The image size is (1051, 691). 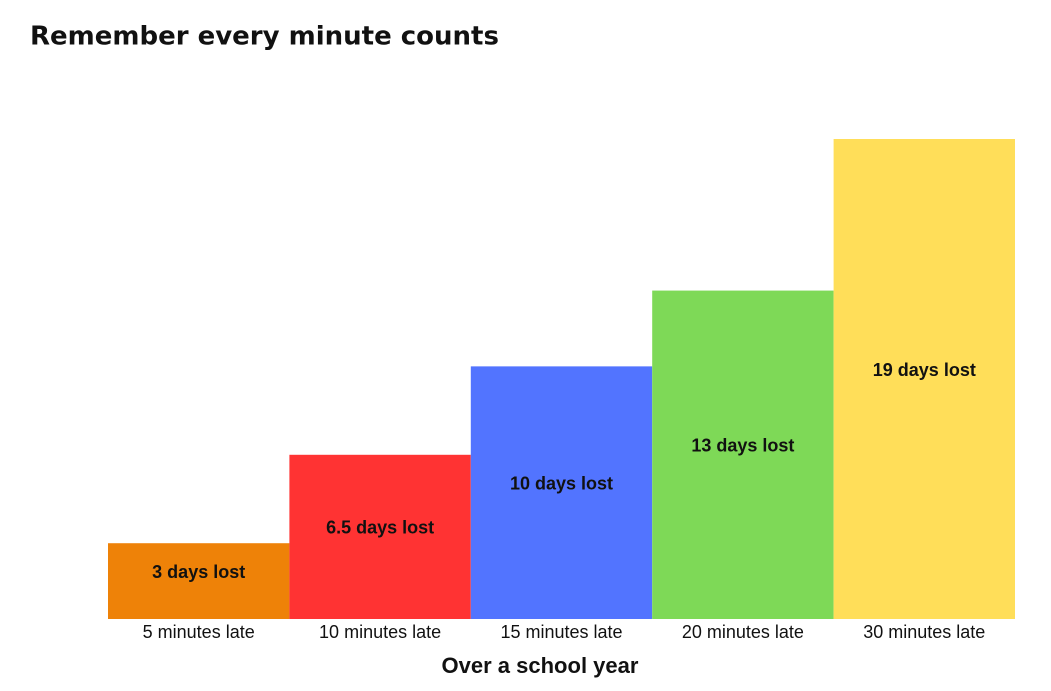 I want to click on x-tick-label: 5 minutes late, so click(x=199, y=632).